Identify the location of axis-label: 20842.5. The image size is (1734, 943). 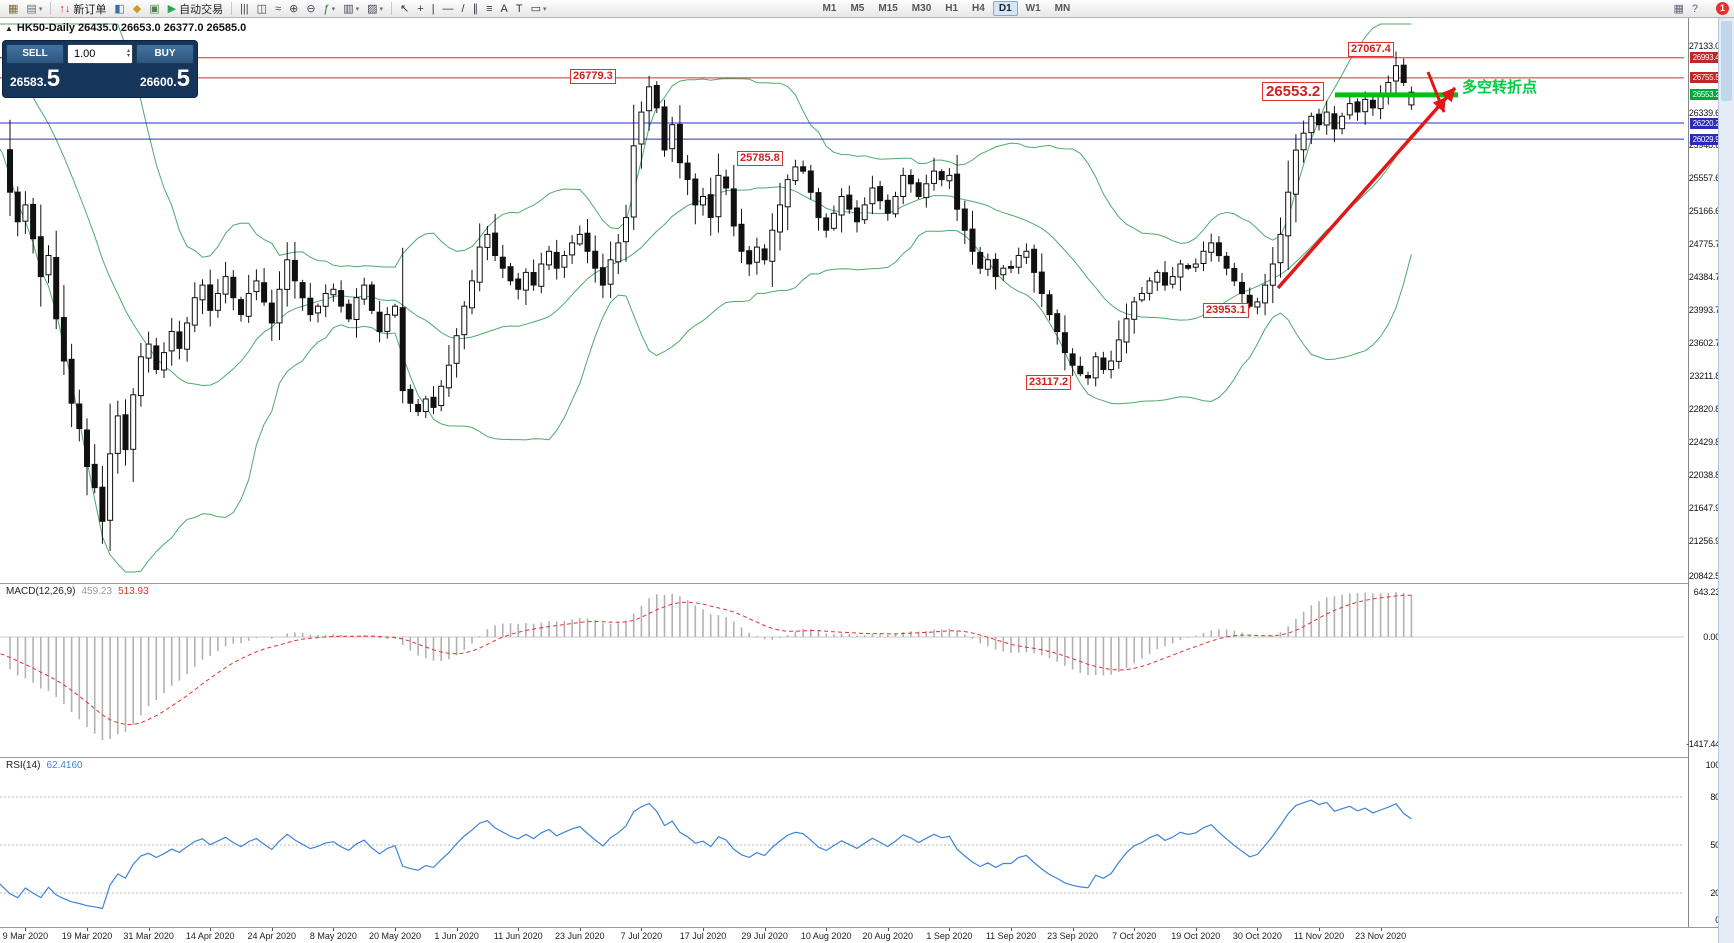
(1704, 576).